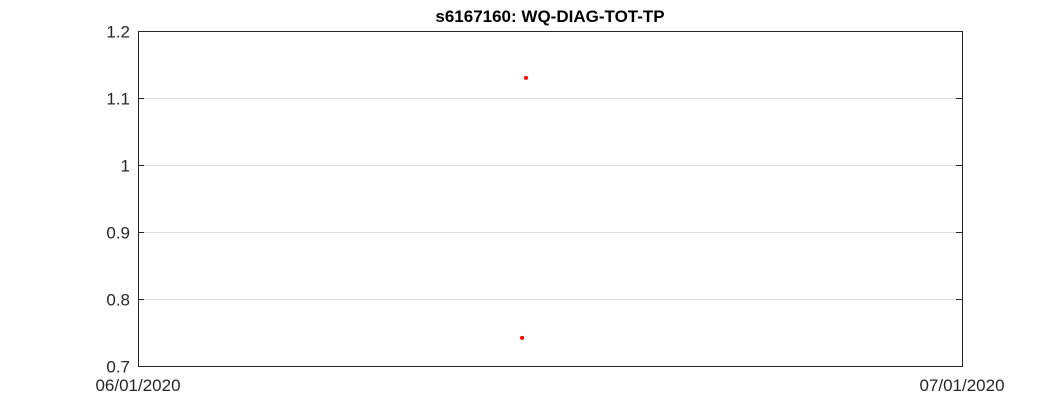  Describe the element at coordinates (118, 367) in the screenshot. I see `y-tick-label: 0.7` at that location.